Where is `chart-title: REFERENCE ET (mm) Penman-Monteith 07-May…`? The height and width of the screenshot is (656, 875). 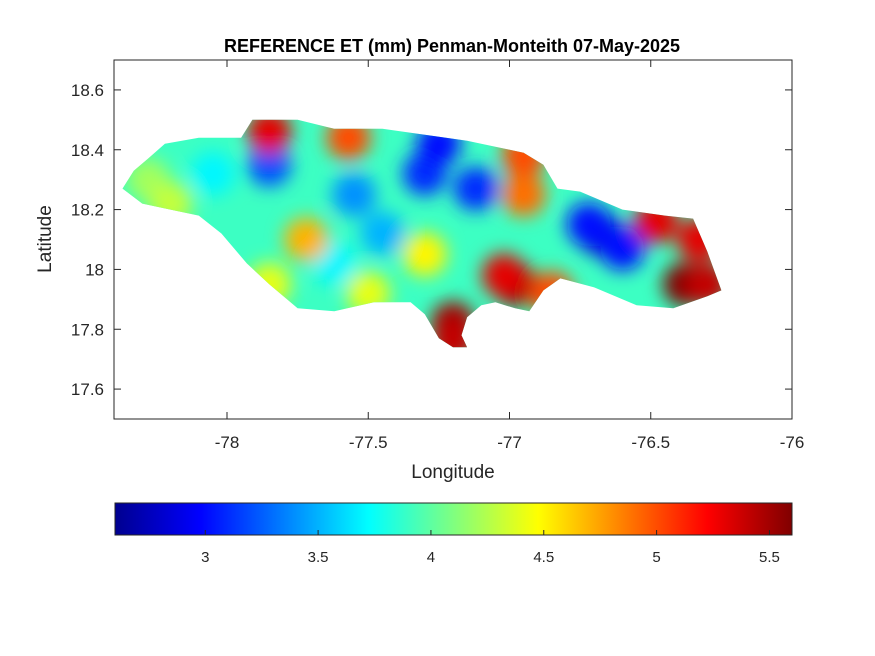
chart-title: REFERENCE ET (mm) Penman-Monteith 07-May… is located at coordinates (452, 46).